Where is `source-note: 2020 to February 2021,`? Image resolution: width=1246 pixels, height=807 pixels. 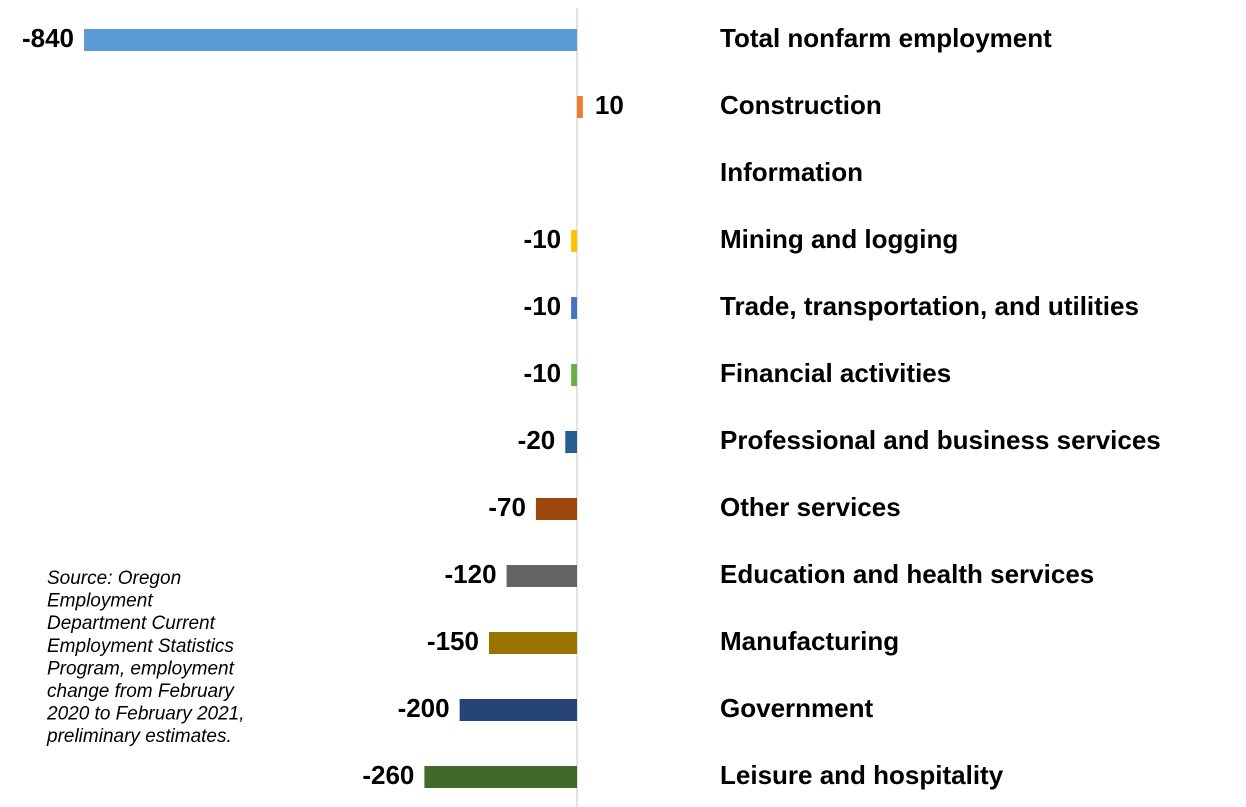 source-note: 2020 to February 2021, is located at coordinates (145, 714).